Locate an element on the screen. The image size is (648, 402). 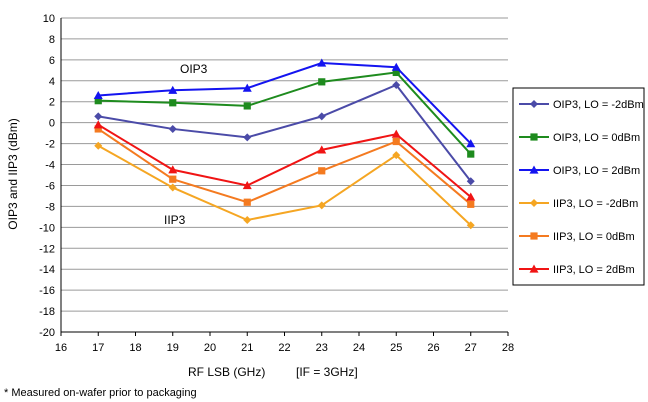
y-tick-label: -20 is located at coordinates (47, 333).